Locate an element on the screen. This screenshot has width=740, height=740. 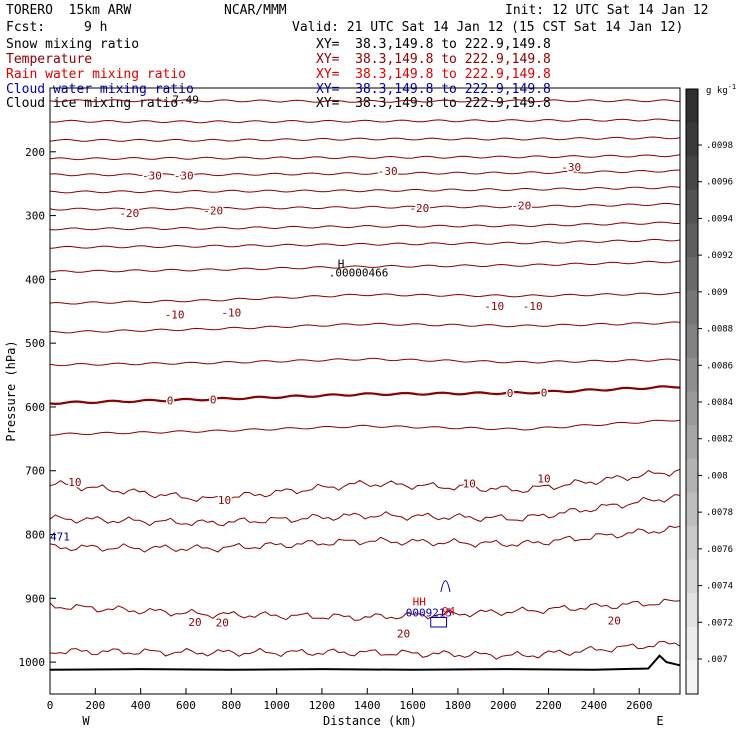
colorbar-units: g kg-1 is located at coordinates (721, 89).